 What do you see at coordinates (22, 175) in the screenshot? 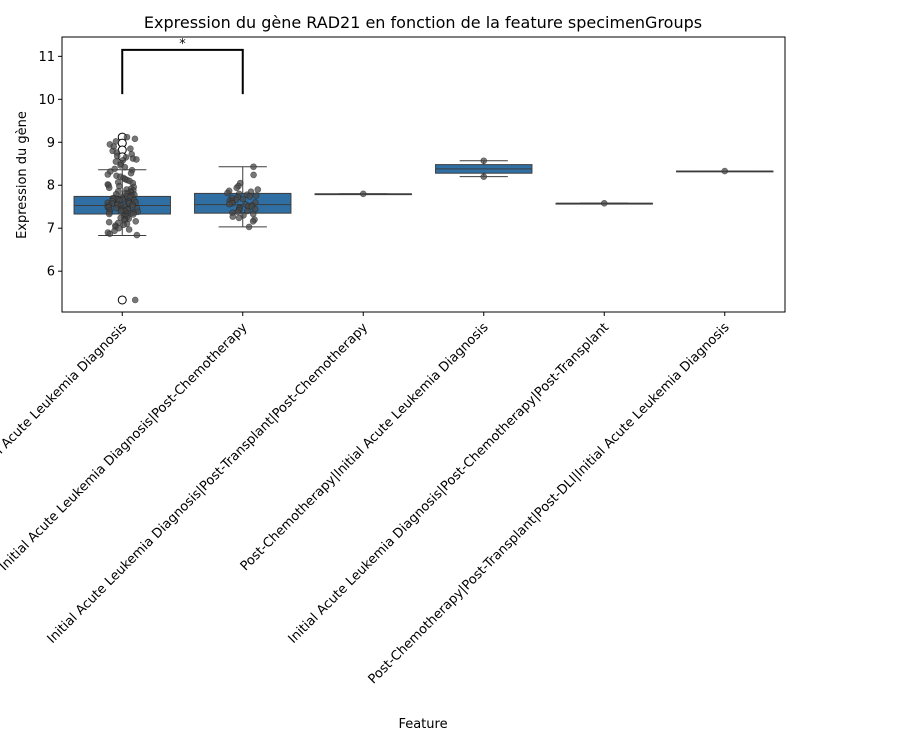
I see `y-axis-label: Expression du gène` at bounding box center [22, 175].